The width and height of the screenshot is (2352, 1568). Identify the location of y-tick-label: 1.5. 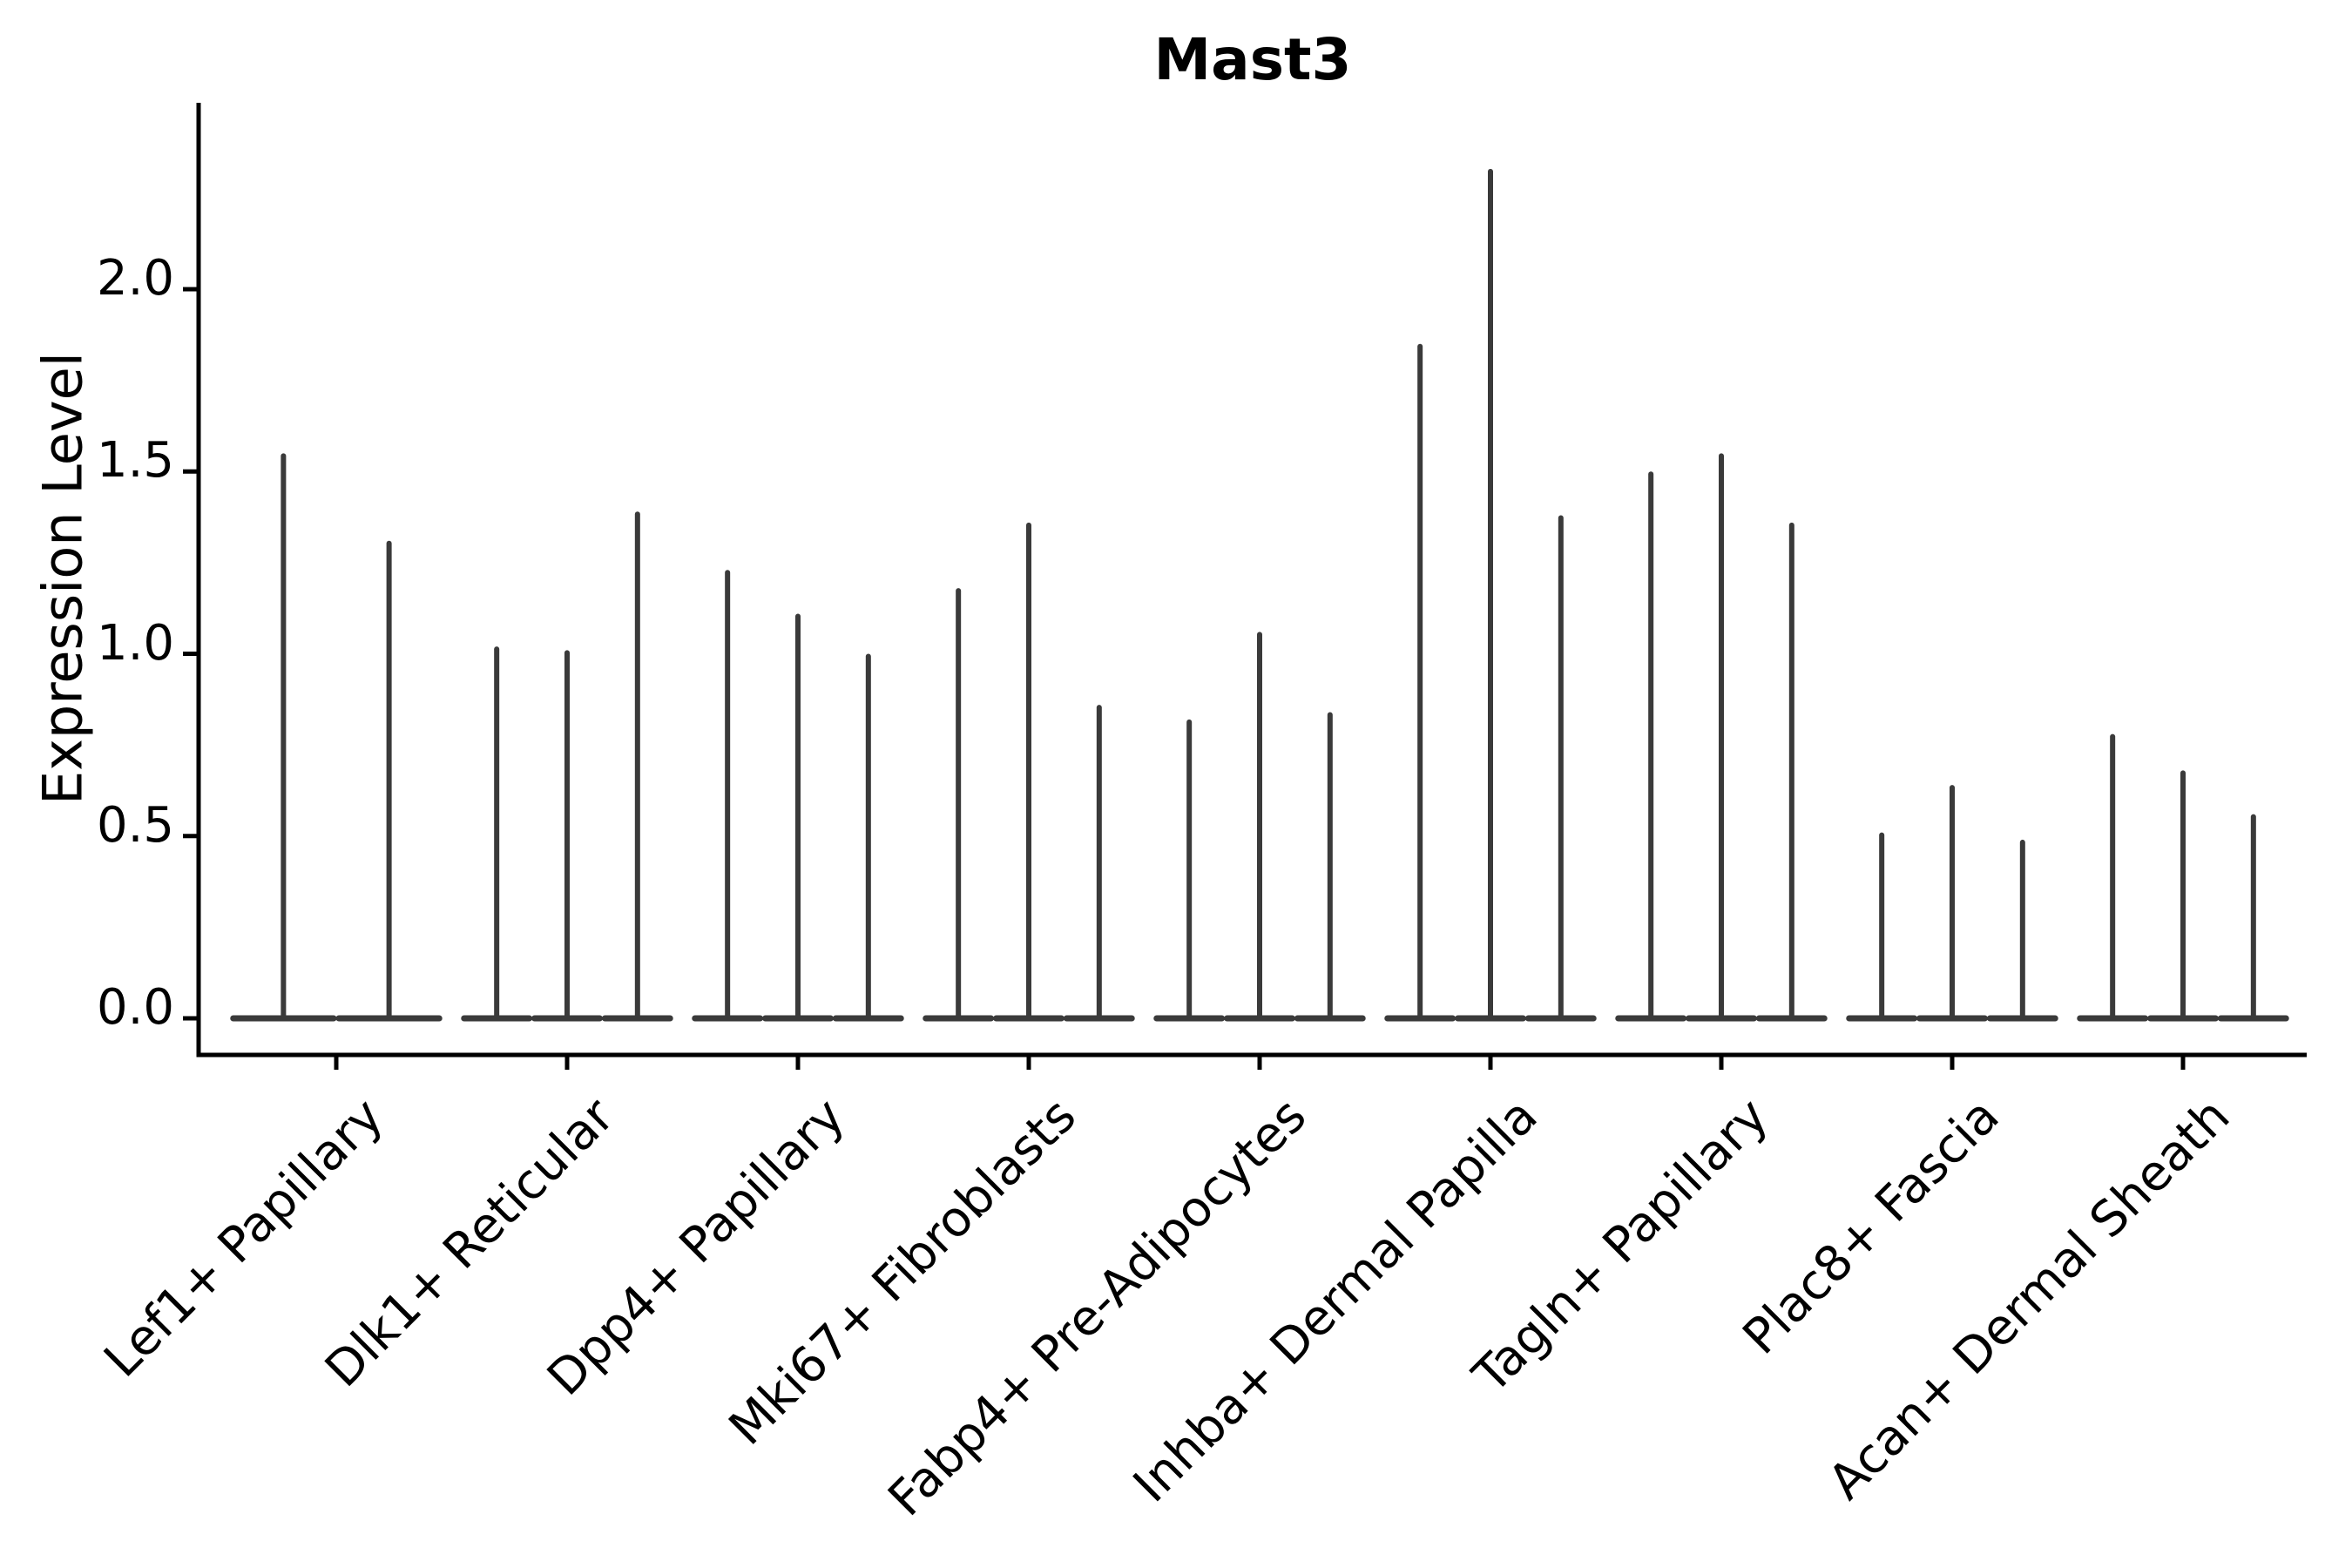
(135, 461).